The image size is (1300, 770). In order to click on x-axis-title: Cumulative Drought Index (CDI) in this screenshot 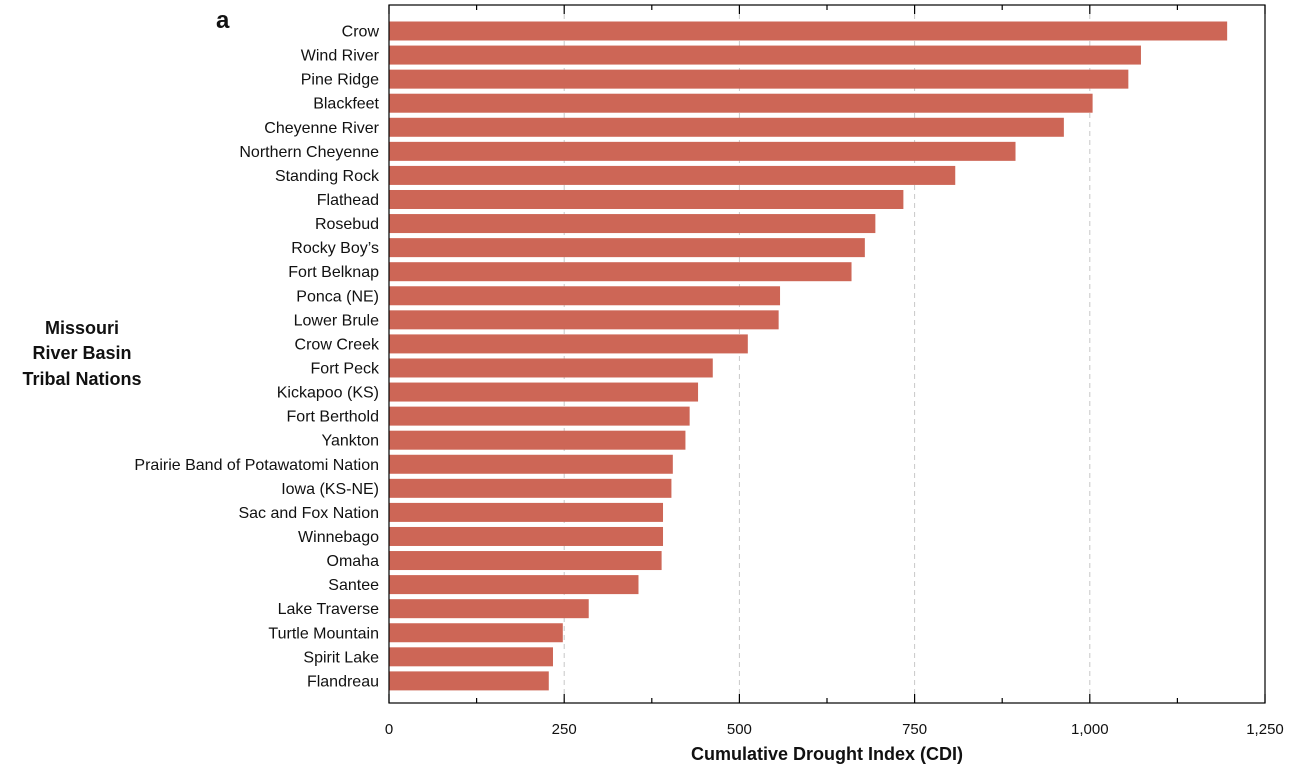, I will do `click(827, 754)`.